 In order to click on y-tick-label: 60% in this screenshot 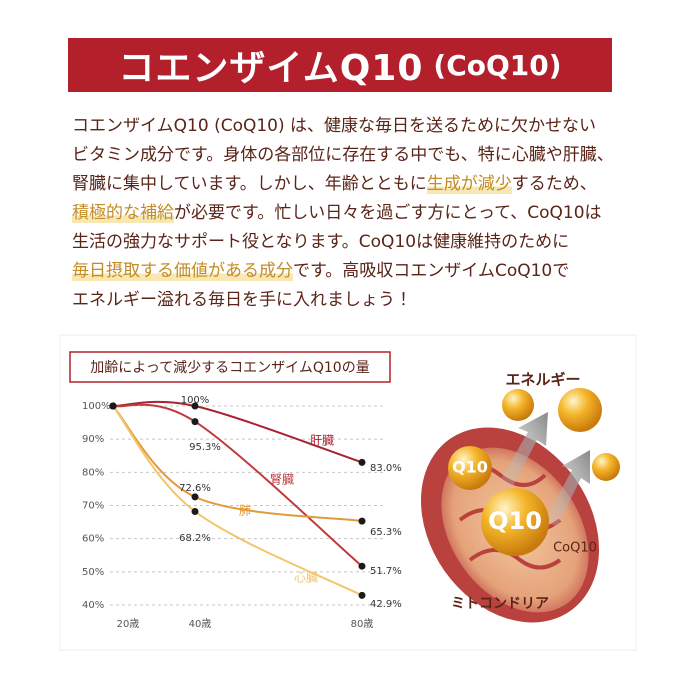, I will do `click(93, 539)`.